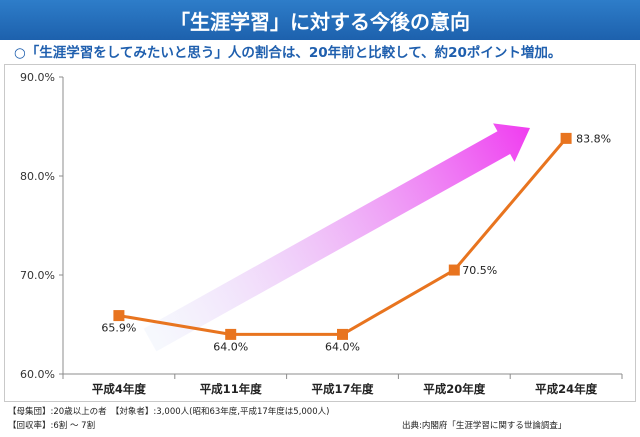 This screenshot has height=437, width=640. What do you see at coordinates (566, 389) in the screenshot?
I see `x-tick-label: 平成24年度` at bounding box center [566, 389].